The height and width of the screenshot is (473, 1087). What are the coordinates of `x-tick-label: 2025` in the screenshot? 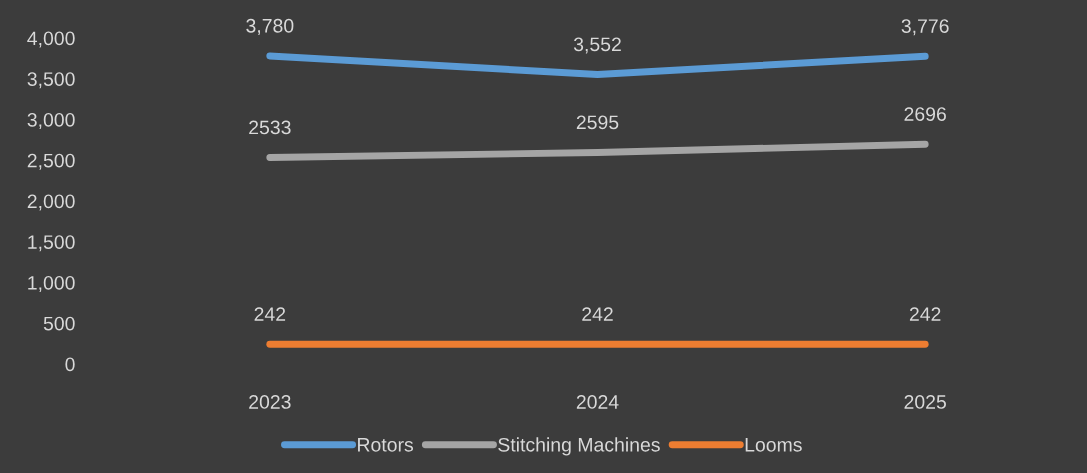 It's located at (925, 402).